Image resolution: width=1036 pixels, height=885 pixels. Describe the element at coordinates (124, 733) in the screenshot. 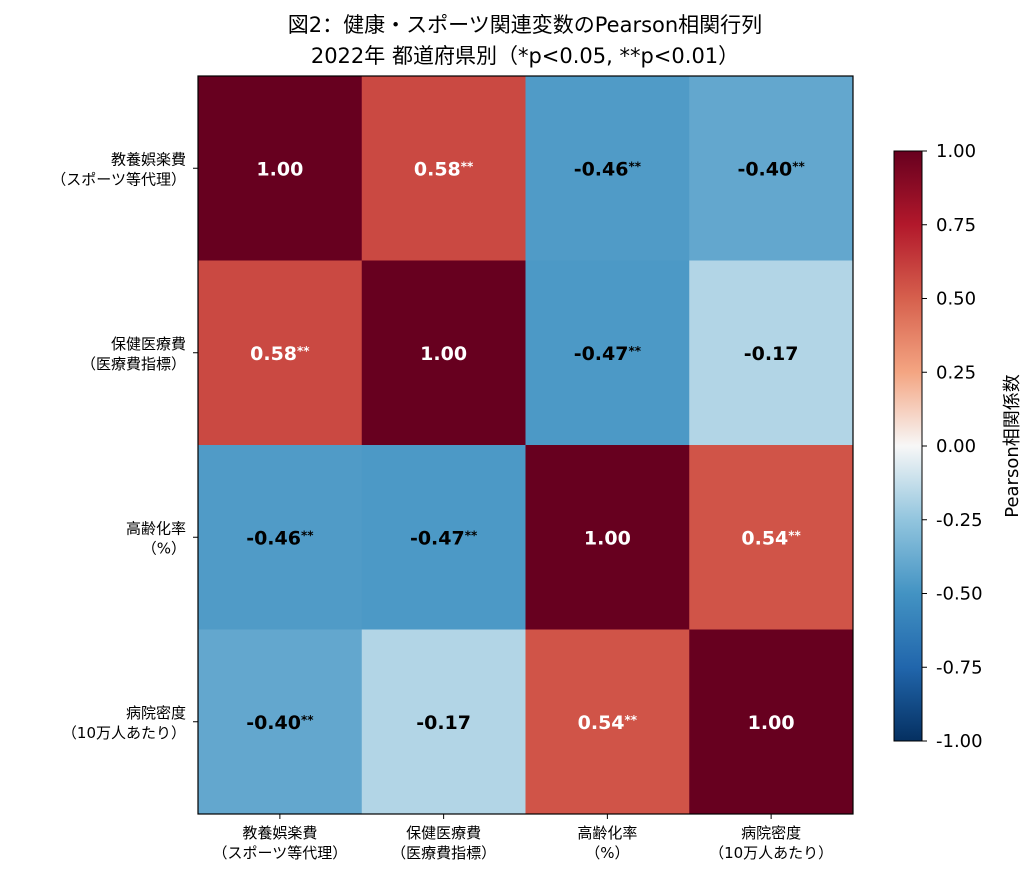

I see `row-tick-label: （10万人あたり）` at that location.